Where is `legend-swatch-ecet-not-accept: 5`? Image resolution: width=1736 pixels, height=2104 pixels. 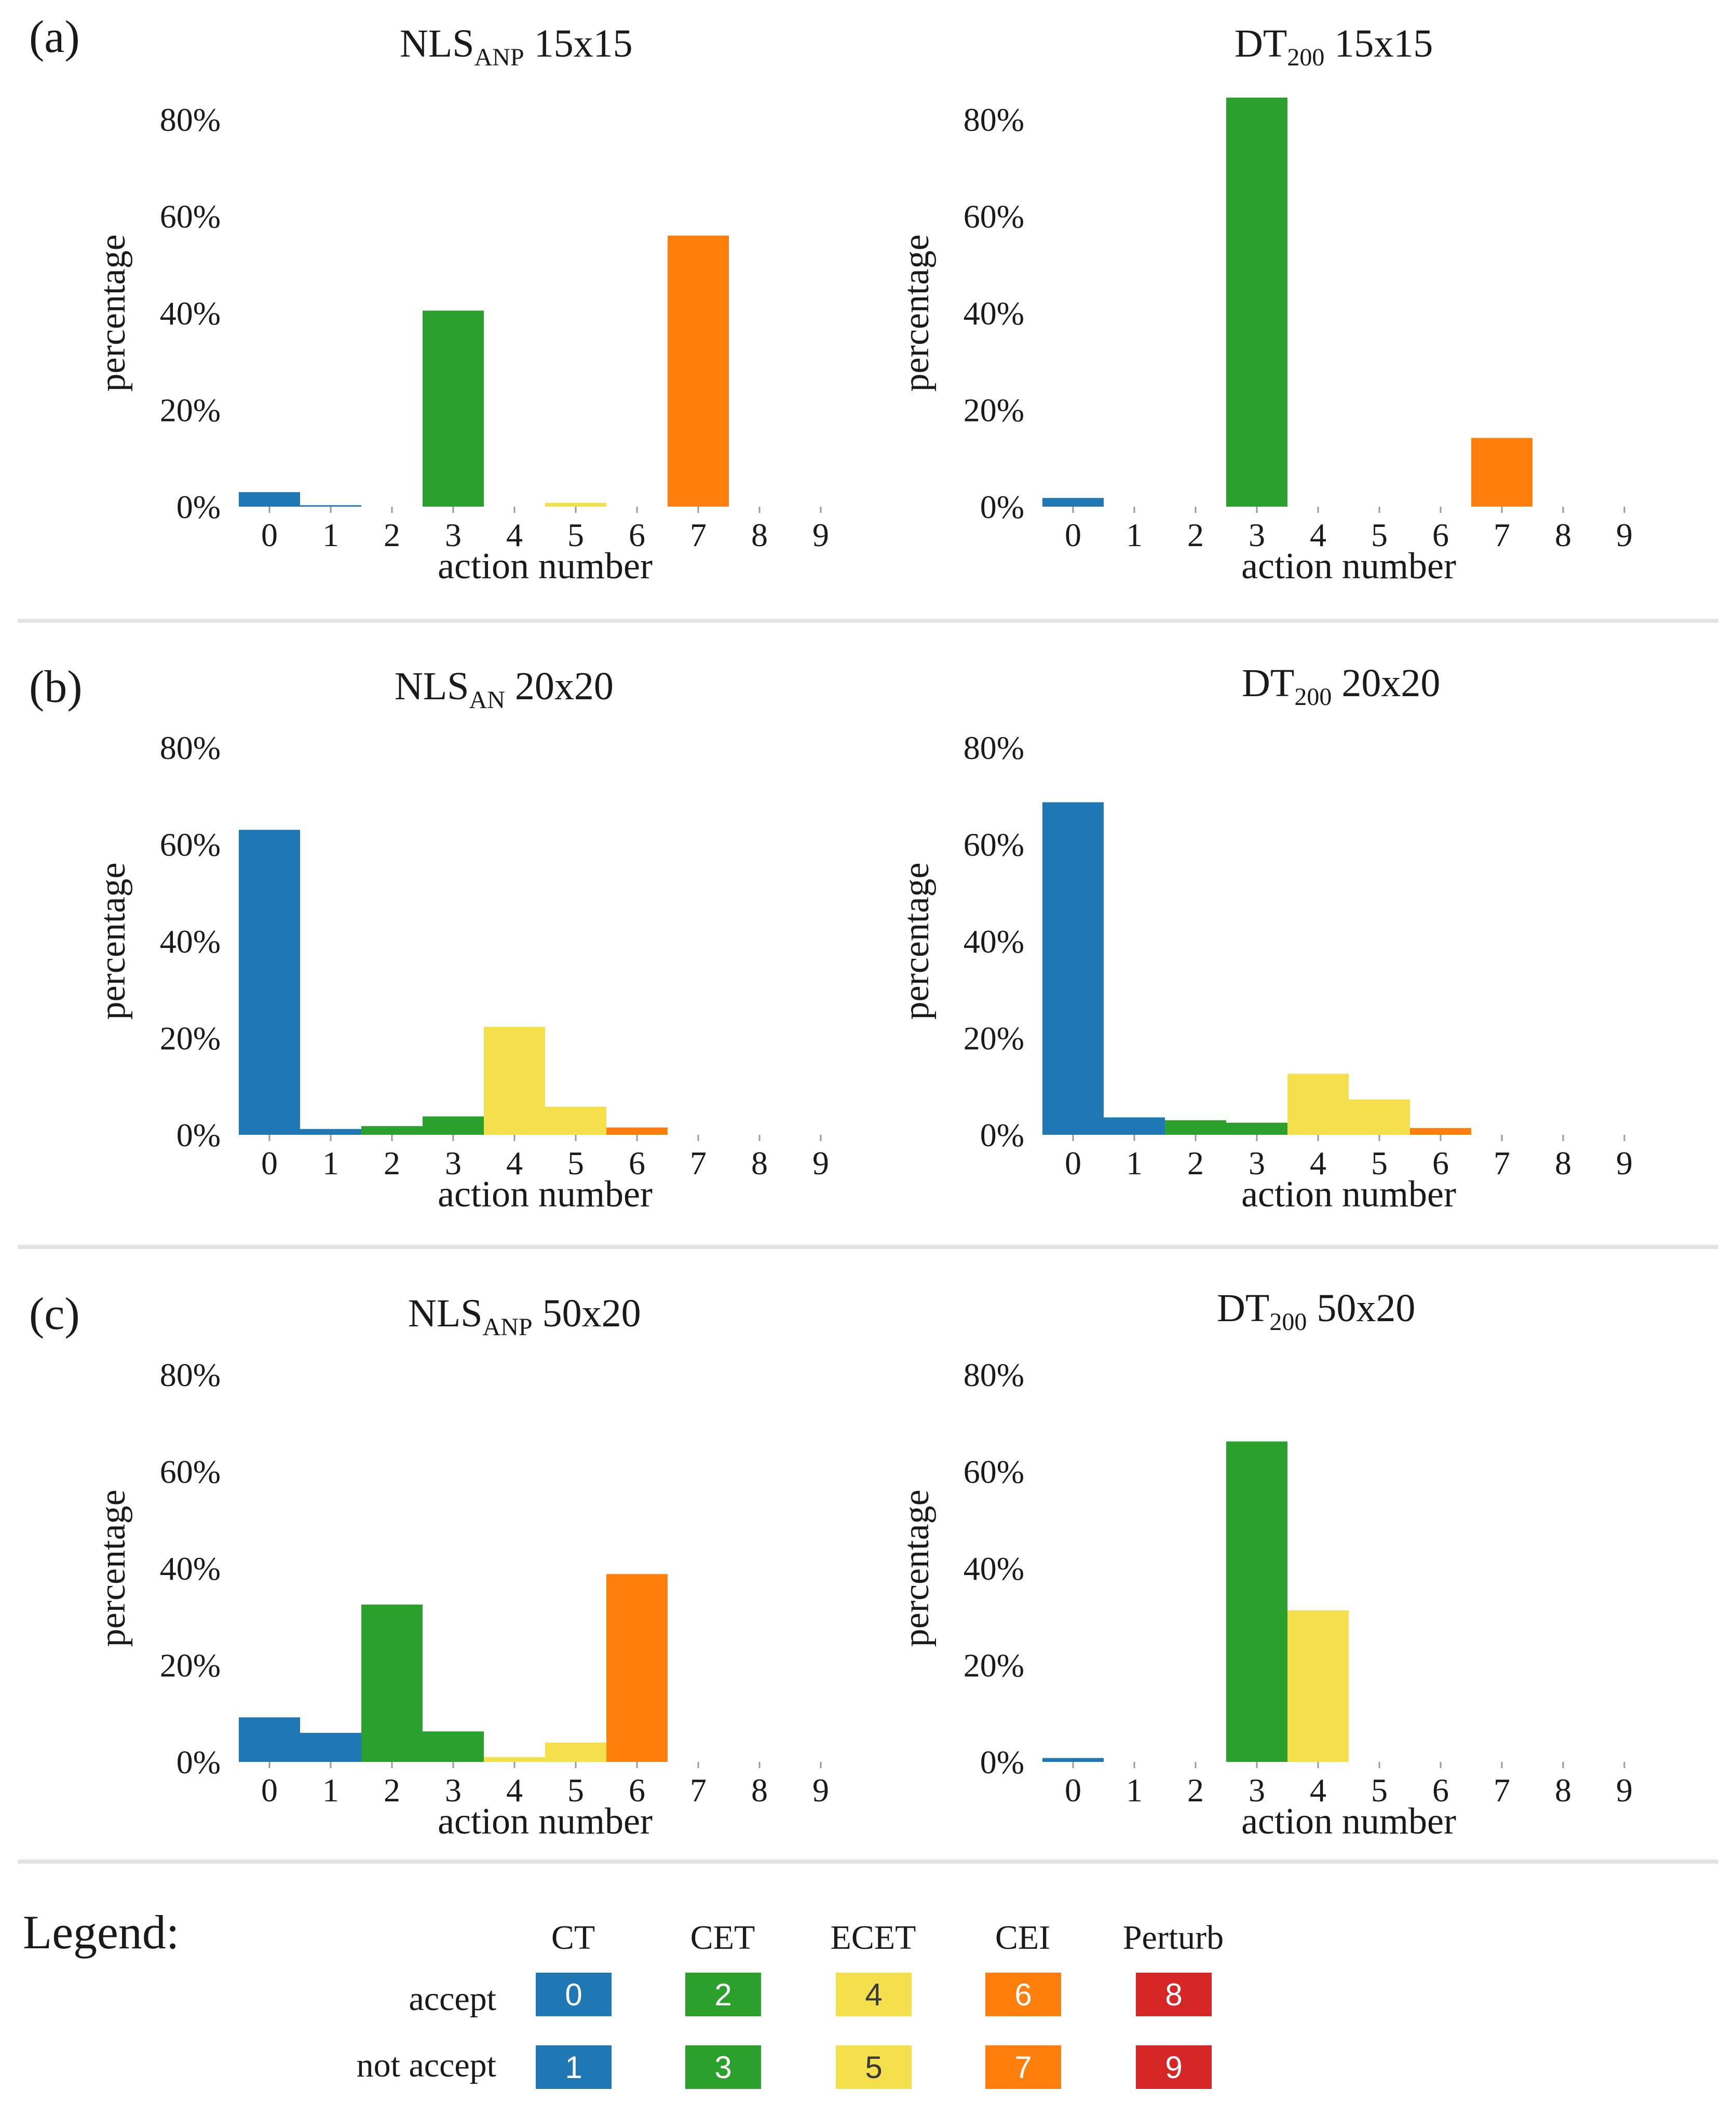
legend-swatch-ecet-not-accept: 5 is located at coordinates (874, 2067).